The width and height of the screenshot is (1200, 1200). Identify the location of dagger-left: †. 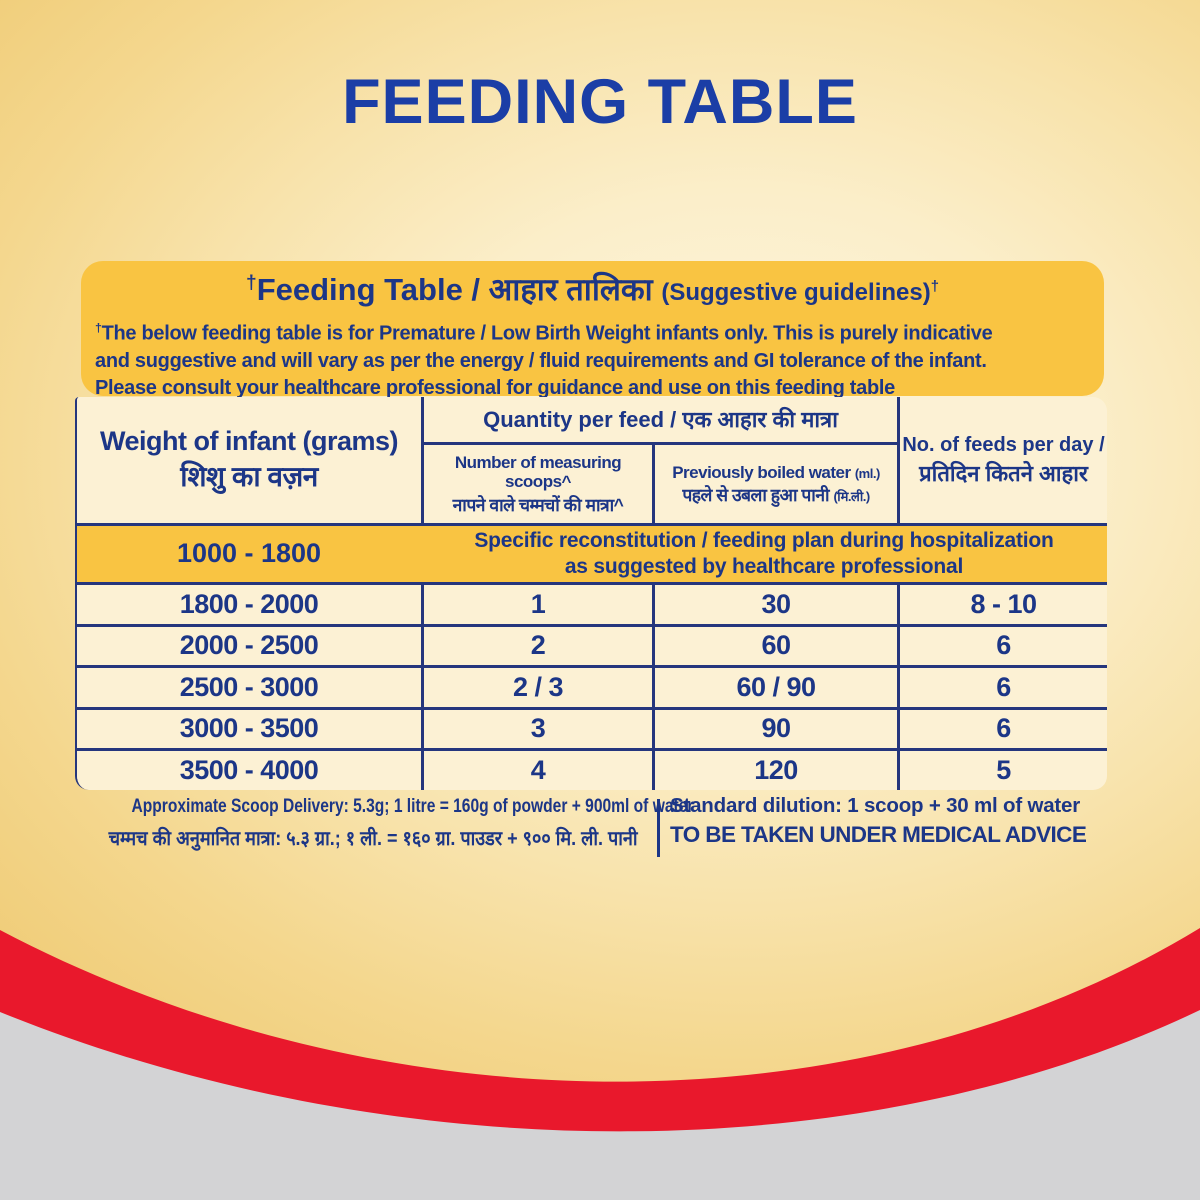
(251, 283).